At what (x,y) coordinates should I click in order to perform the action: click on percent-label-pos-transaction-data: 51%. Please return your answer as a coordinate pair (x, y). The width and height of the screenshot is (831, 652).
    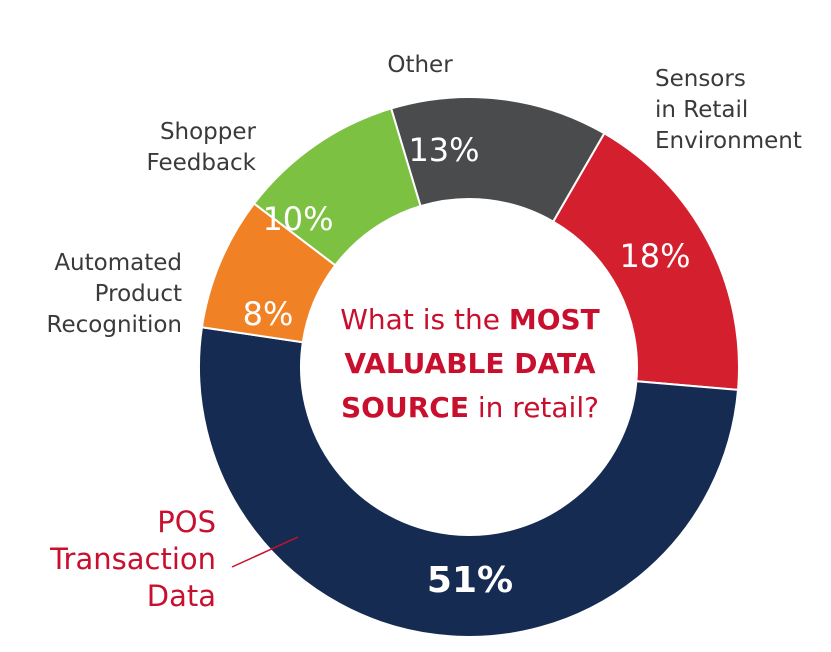
    Looking at the image, I should click on (470, 580).